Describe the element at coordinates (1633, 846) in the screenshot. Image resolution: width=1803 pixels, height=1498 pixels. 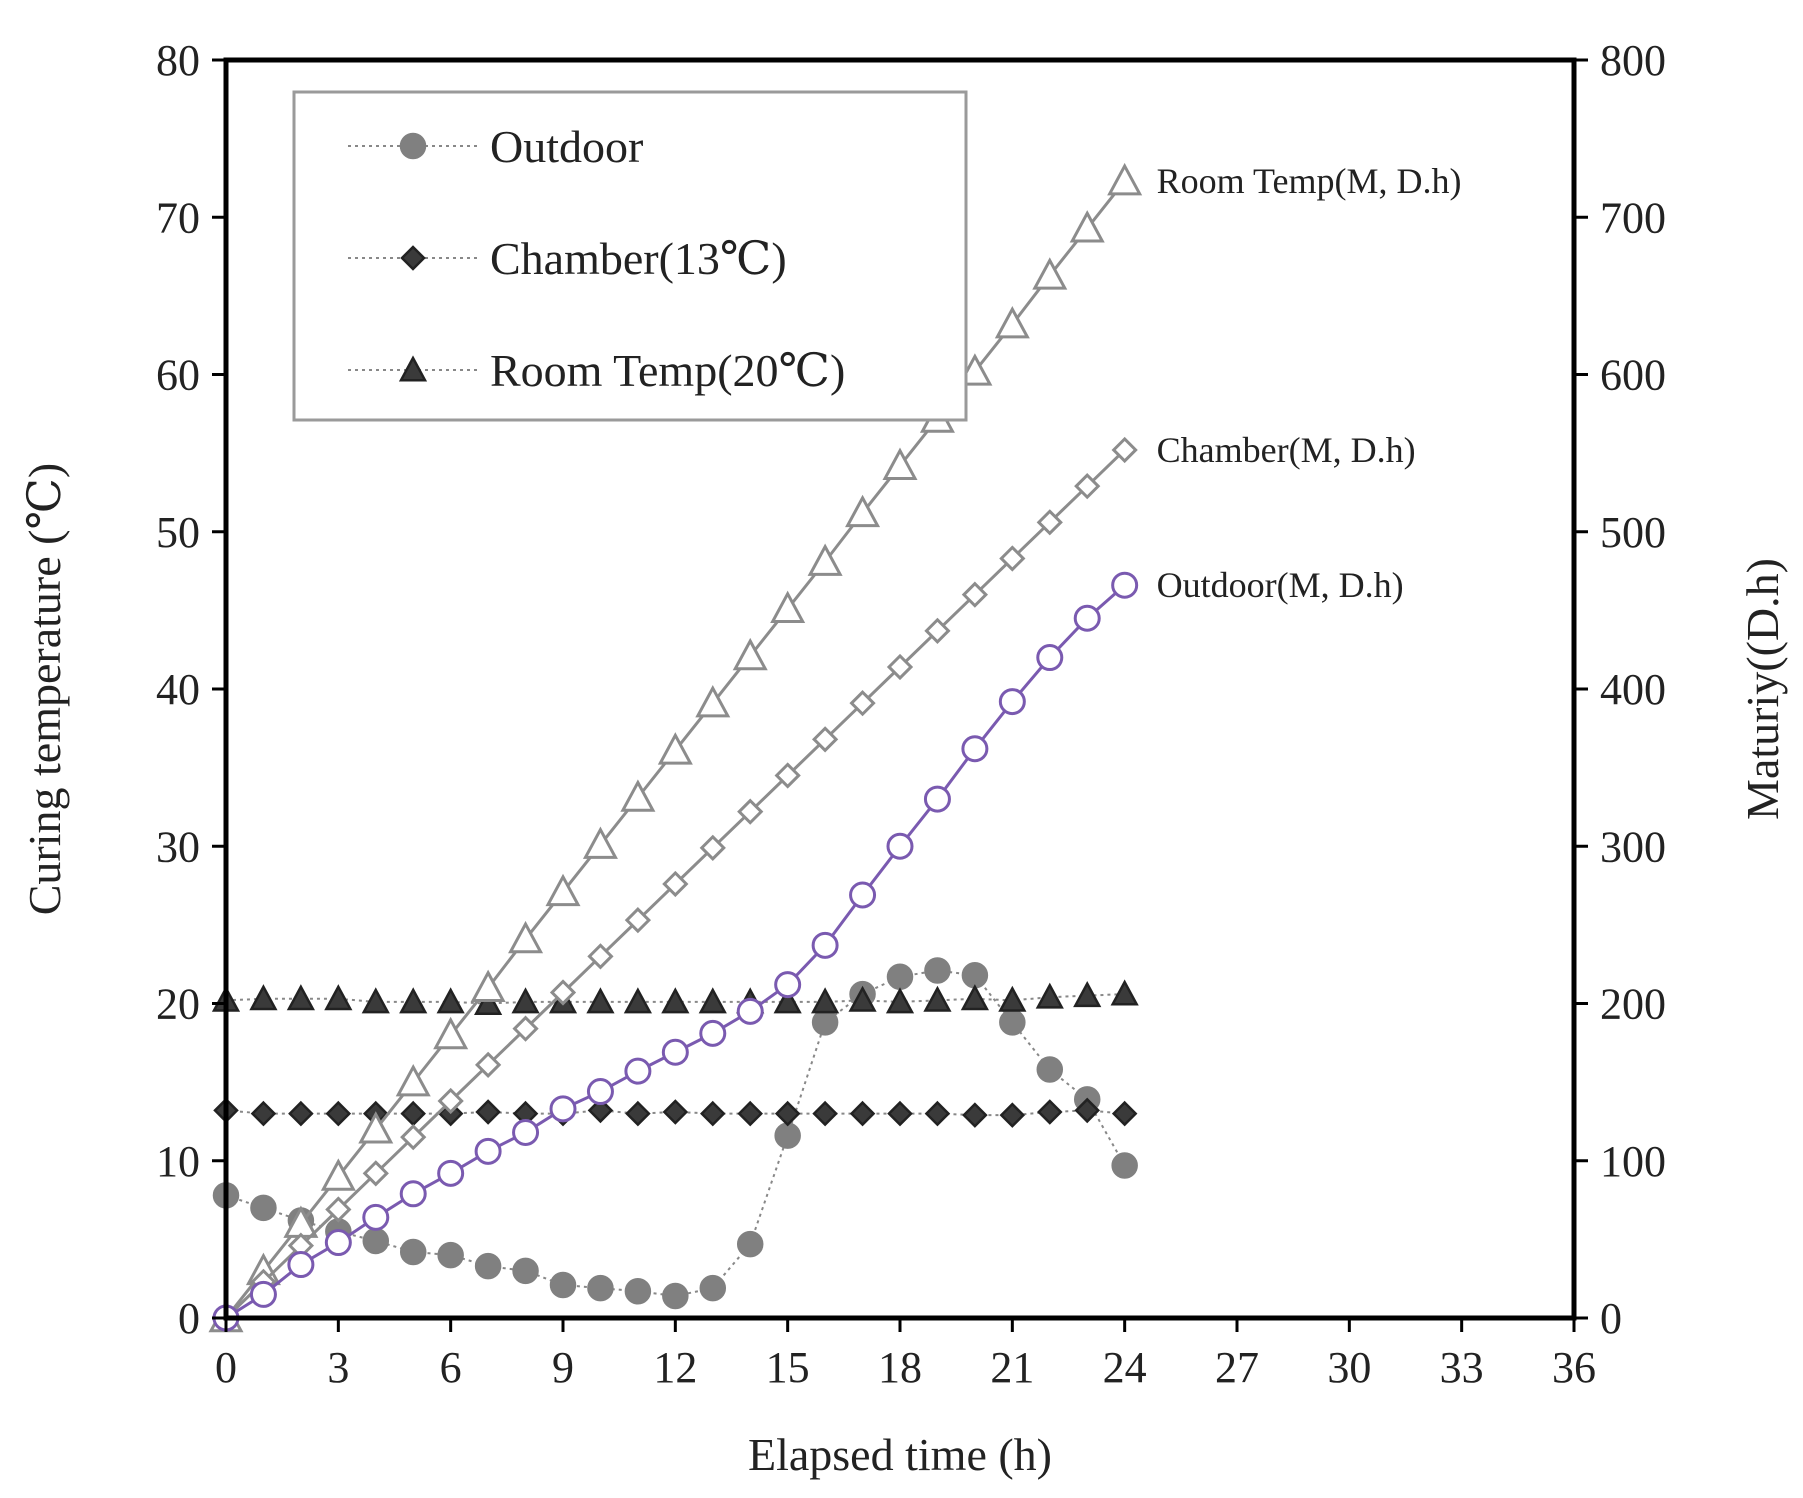
I see `y2-tick-label: 300` at that location.